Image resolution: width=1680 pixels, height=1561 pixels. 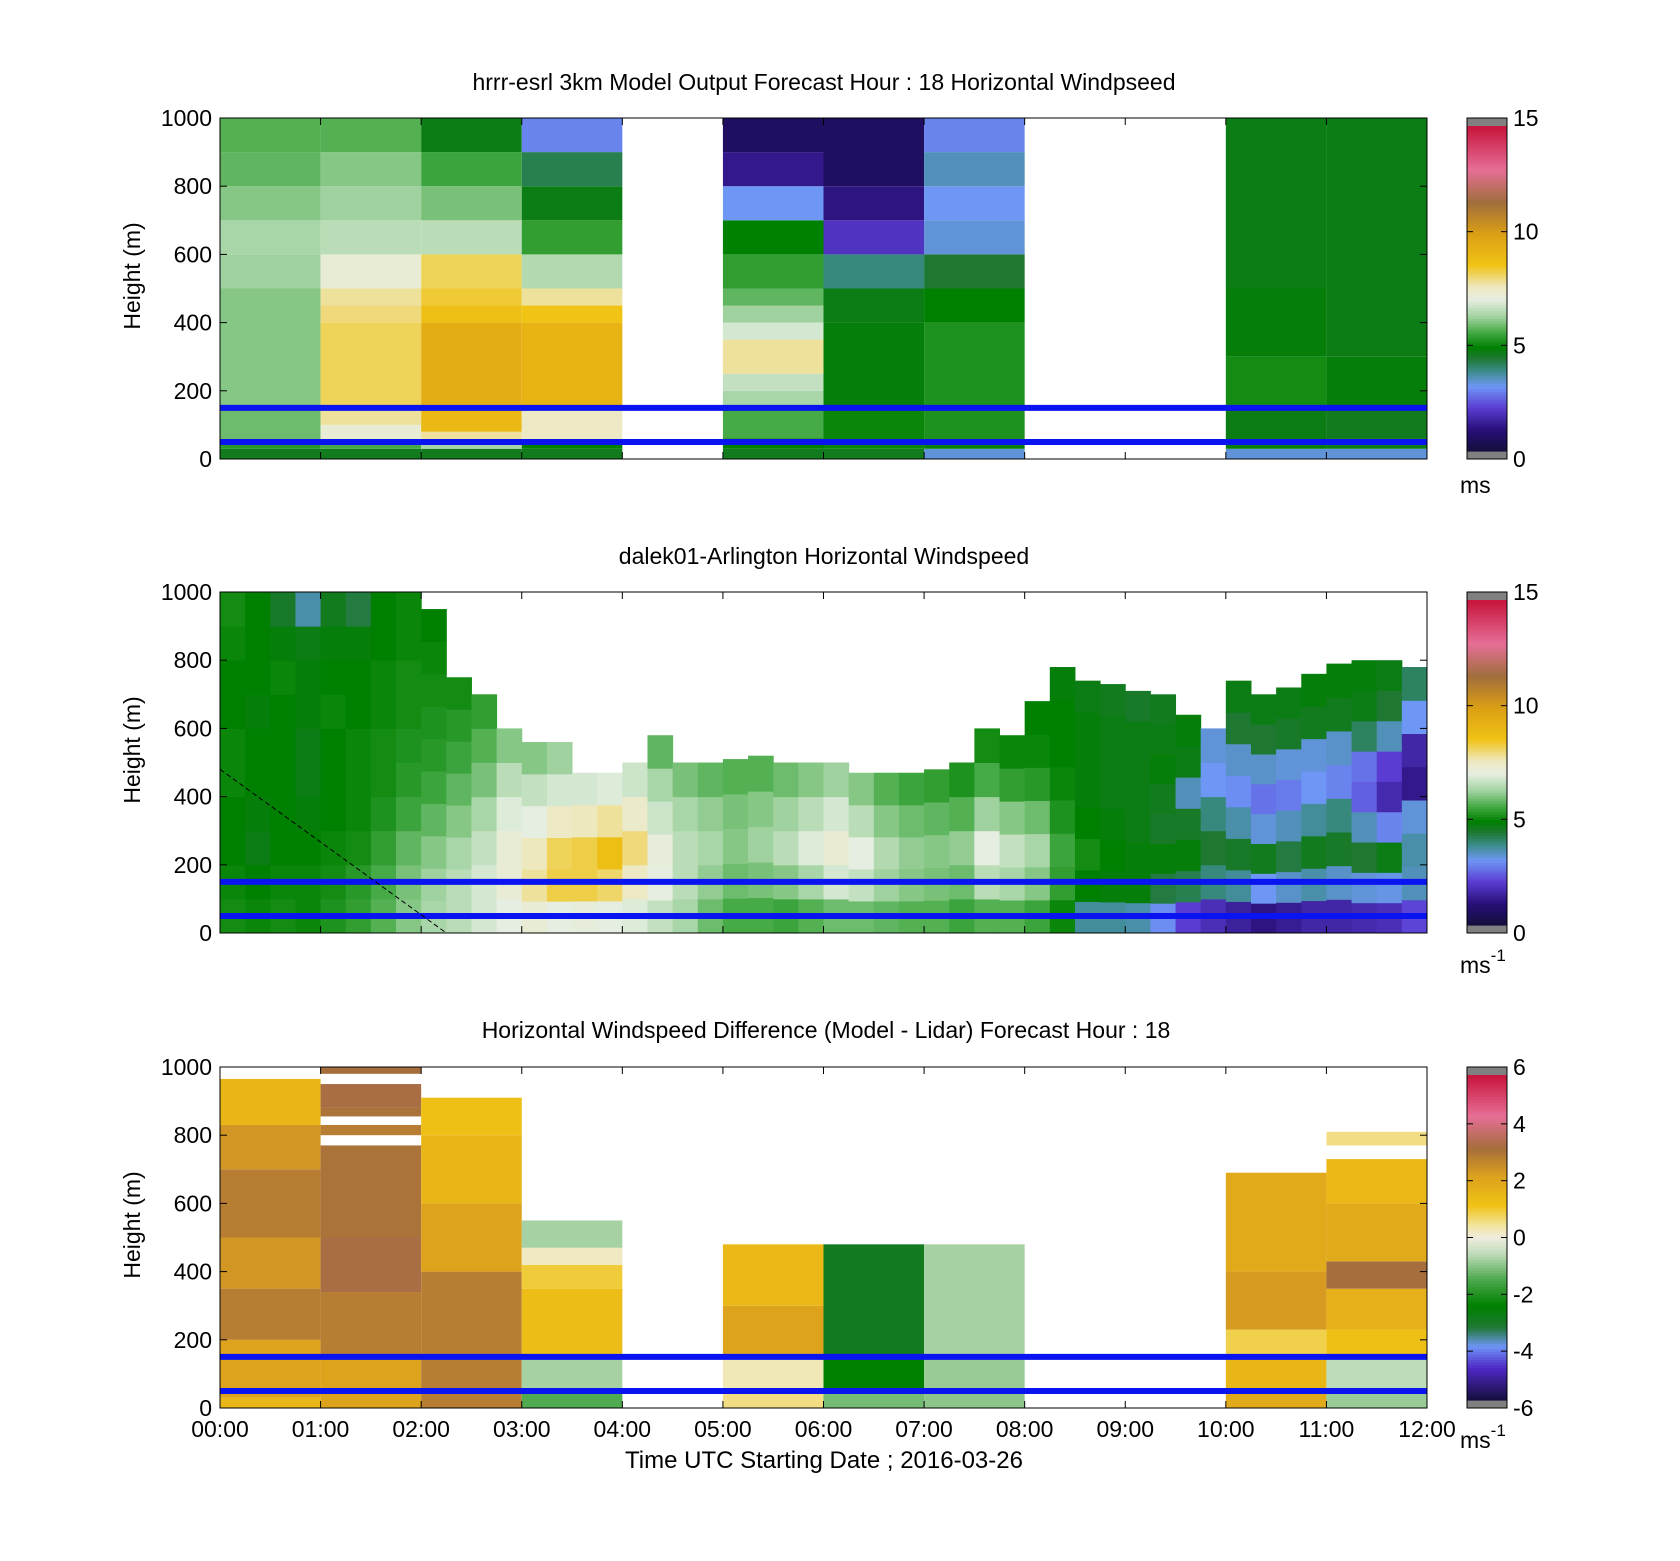 What do you see at coordinates (1526, 118) in the screenshot?
I see `colorbar-tick-label: 15` at bounding box center [1526, 118].